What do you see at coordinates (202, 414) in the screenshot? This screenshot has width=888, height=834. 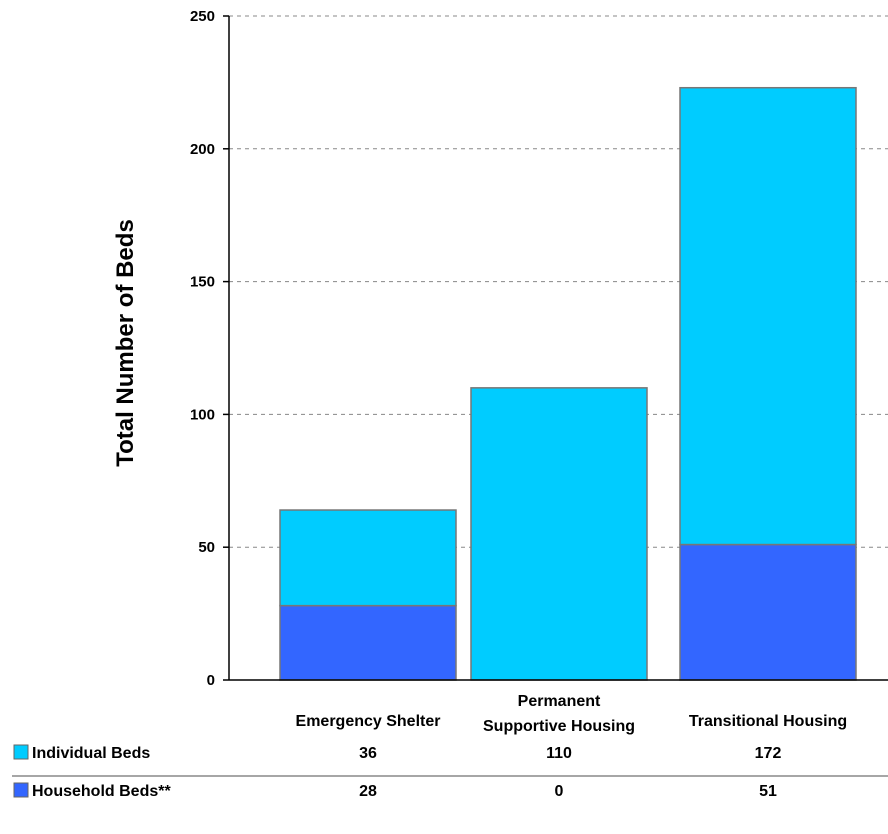 I see `y-tick-label: 100` at bounding box center [202, 414].